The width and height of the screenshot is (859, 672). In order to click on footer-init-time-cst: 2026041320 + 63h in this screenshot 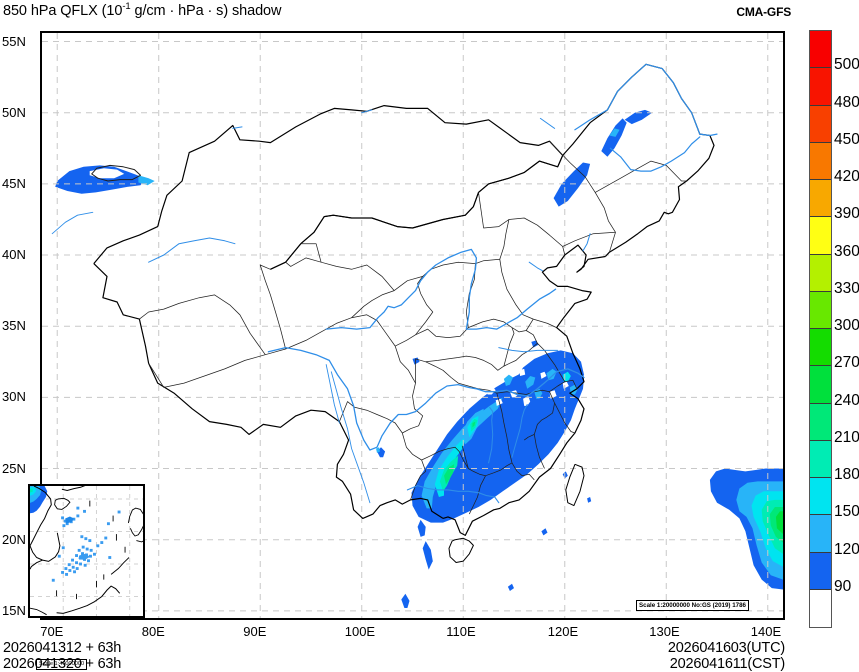, I will do `click(62, 664)`.